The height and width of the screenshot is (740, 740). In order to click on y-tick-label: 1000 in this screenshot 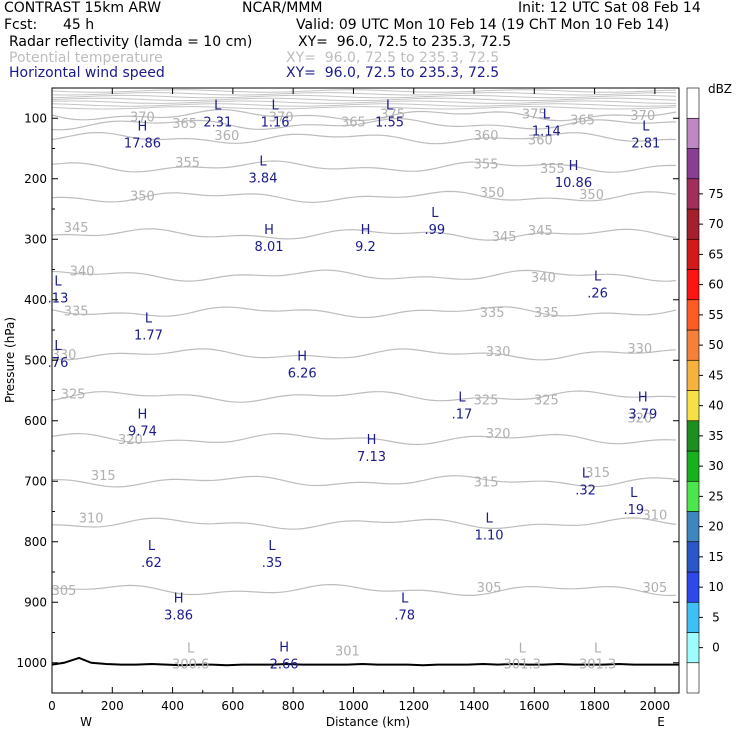, I will do `click(31, 663)`.